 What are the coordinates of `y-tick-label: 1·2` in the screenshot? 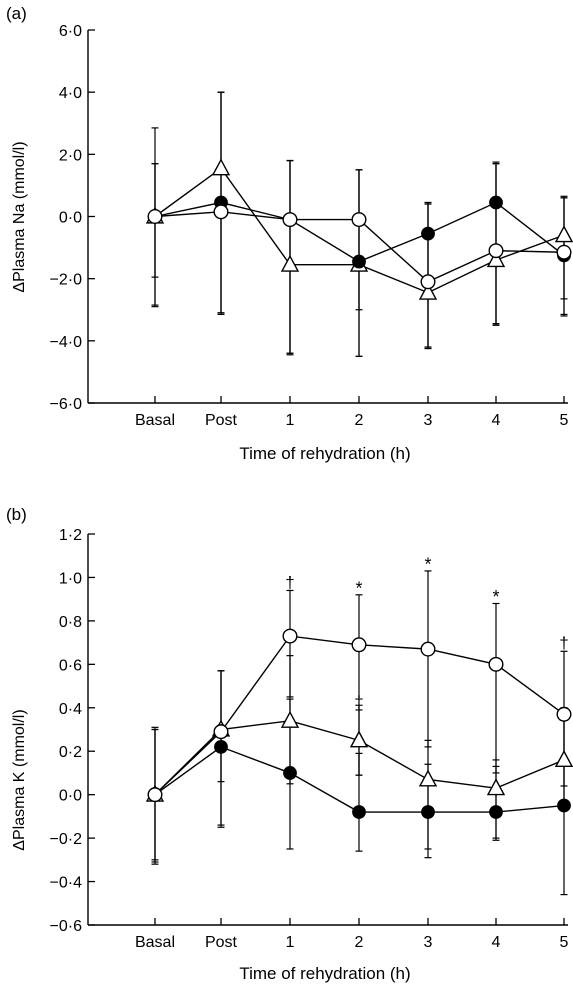 It's located at (70, 535).